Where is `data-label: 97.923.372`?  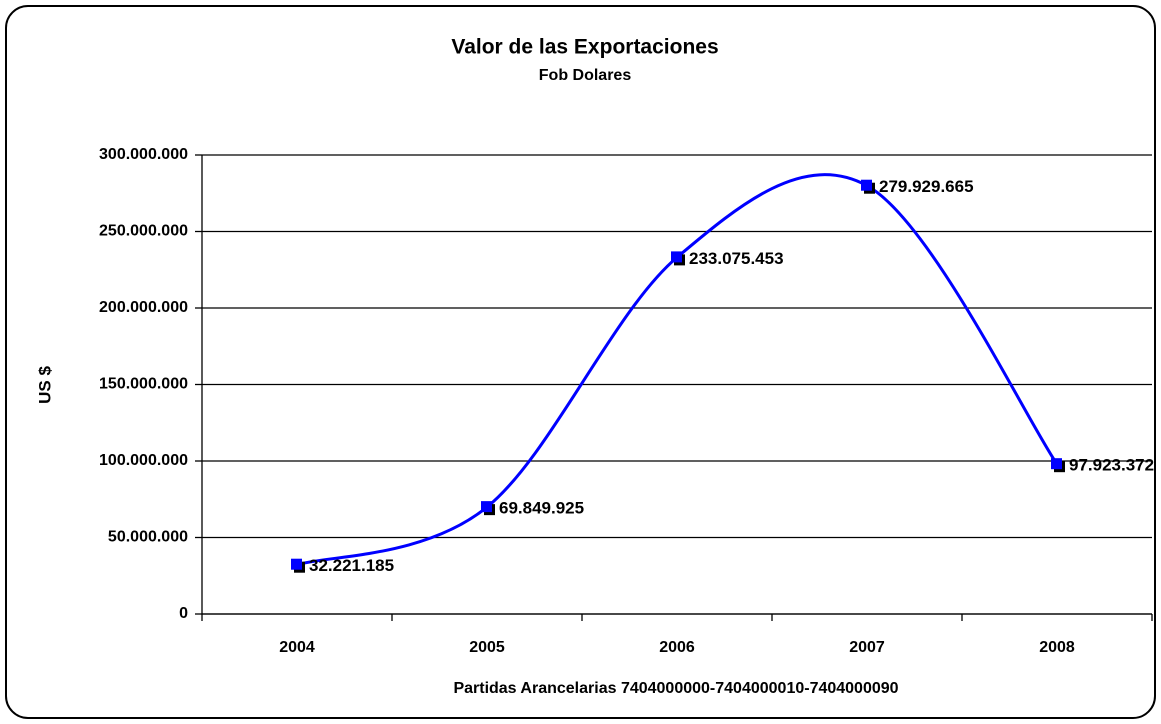
data-label: 97.923.372 is located at coordinates (1111, 465).